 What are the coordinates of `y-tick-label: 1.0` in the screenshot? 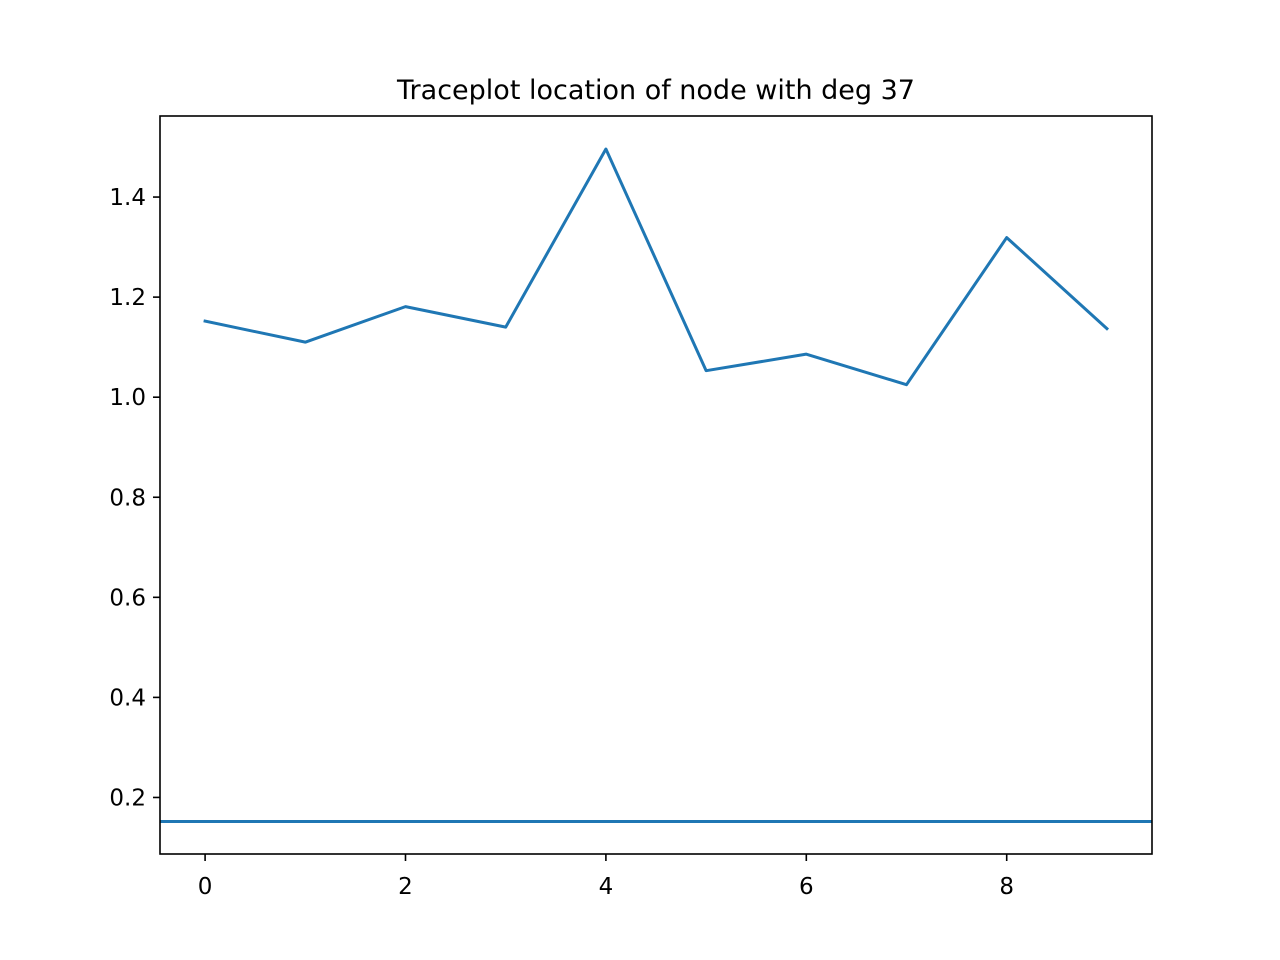 It's located at (127, 398).